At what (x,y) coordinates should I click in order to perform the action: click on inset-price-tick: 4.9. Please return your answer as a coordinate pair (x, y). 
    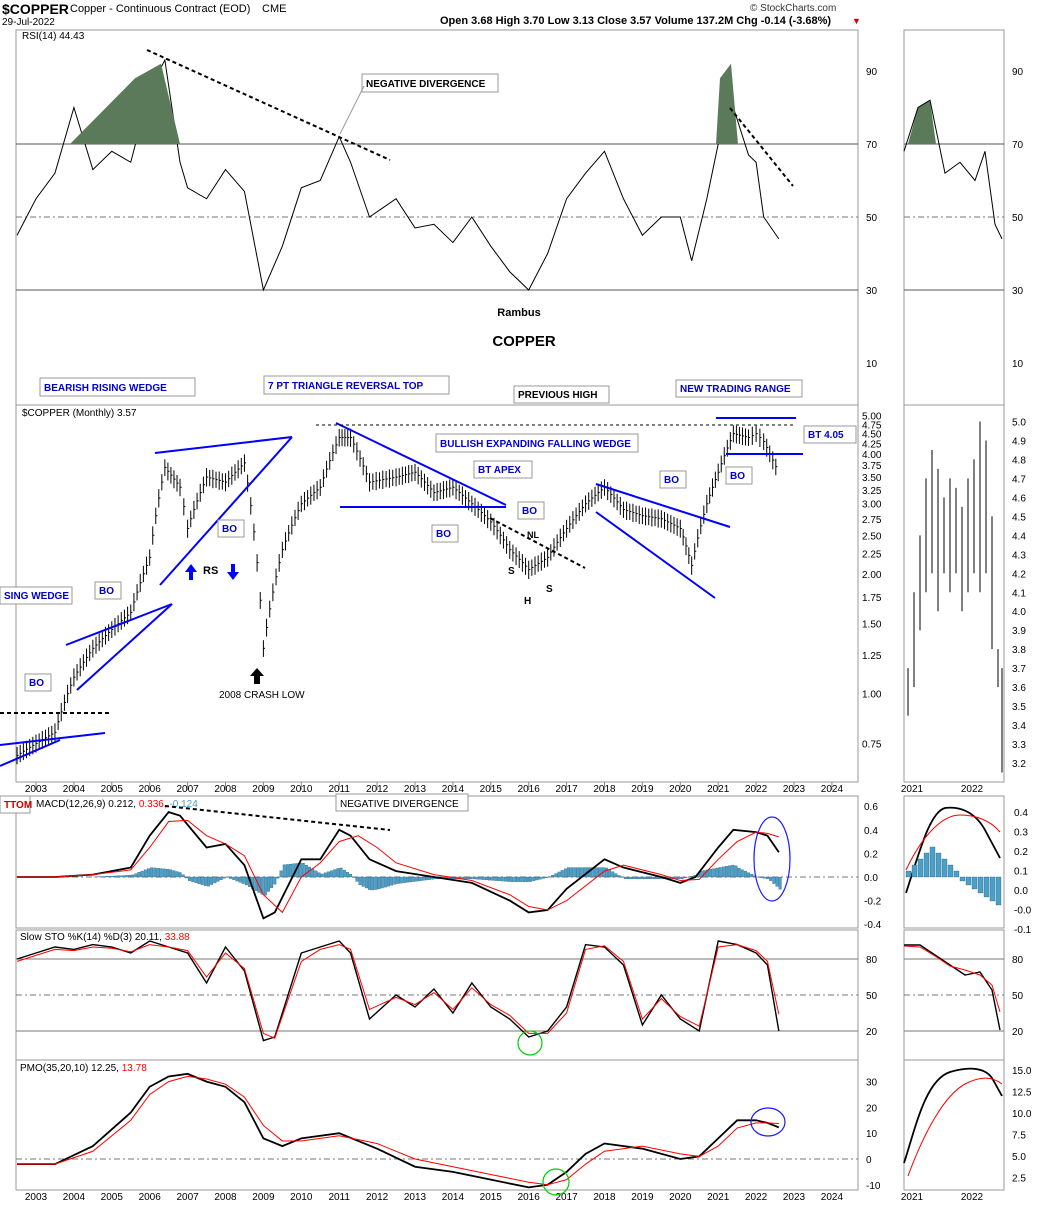
    Looking at the image, I should click on (1019, 441).